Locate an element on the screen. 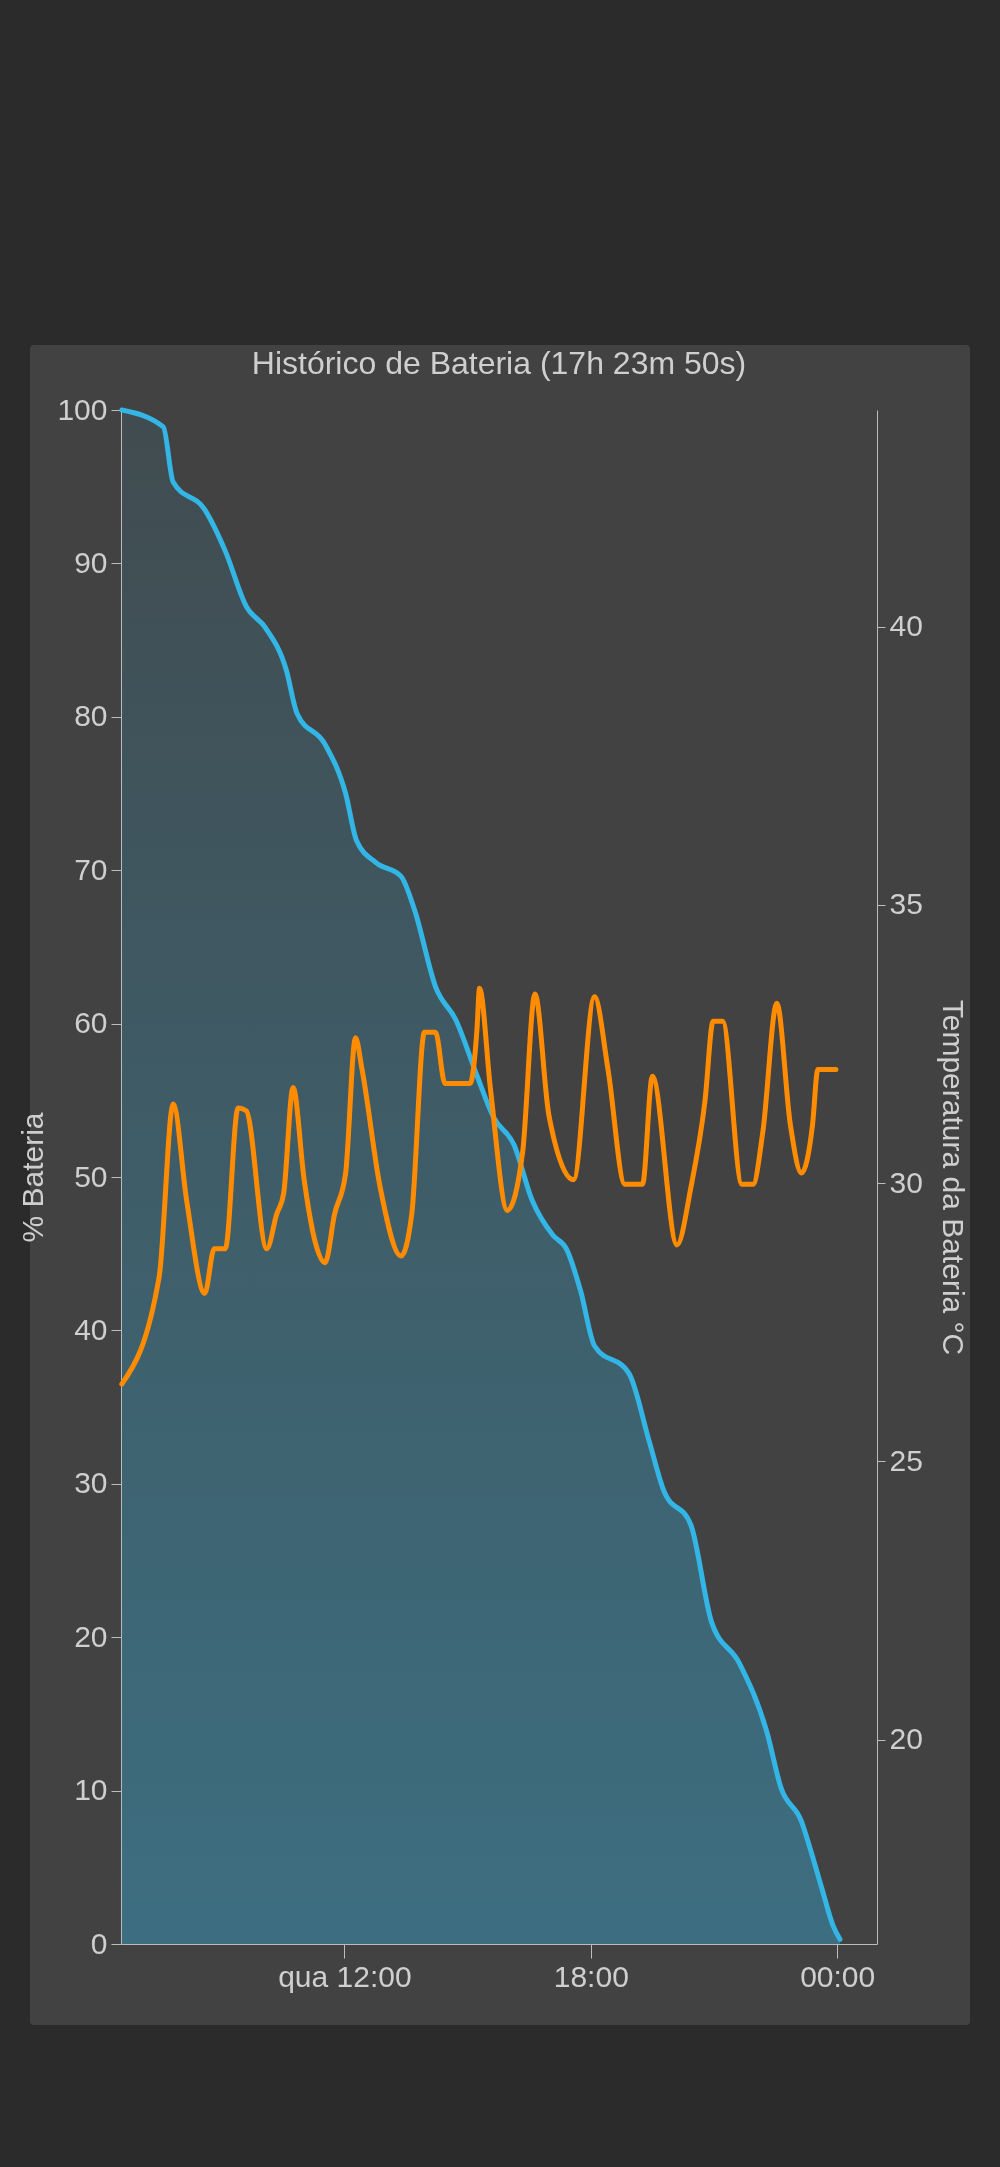 Image resolution: width=1000 pixels, height=2167 pixels. y-tick-label: 60 is located at coordinates (91, 1023).